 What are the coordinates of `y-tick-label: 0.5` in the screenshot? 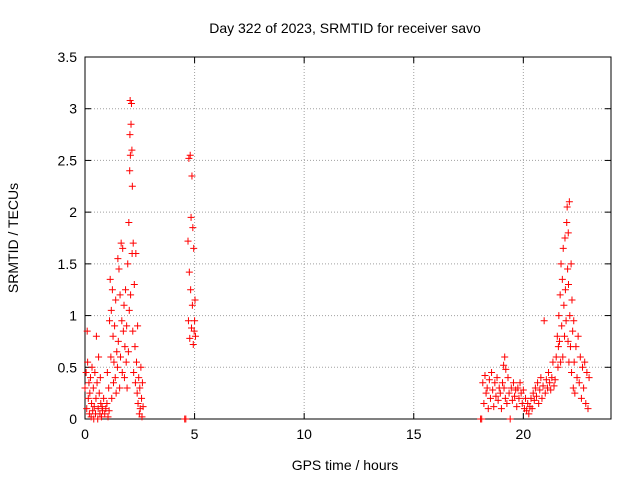 It's located at (68, 367).